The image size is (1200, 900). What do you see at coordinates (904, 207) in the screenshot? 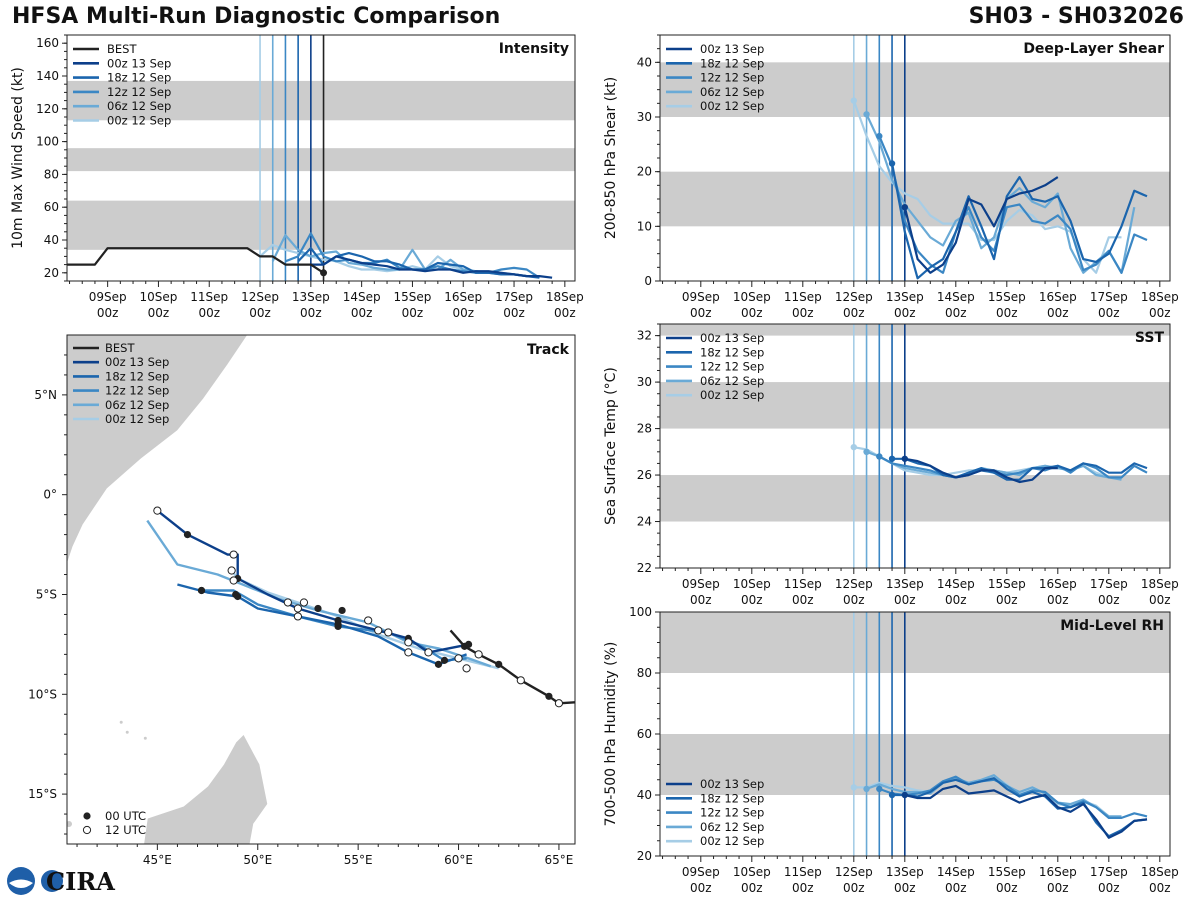
I see `shear-start-marker-00z-13-sep` at bounding box center [904, 207].